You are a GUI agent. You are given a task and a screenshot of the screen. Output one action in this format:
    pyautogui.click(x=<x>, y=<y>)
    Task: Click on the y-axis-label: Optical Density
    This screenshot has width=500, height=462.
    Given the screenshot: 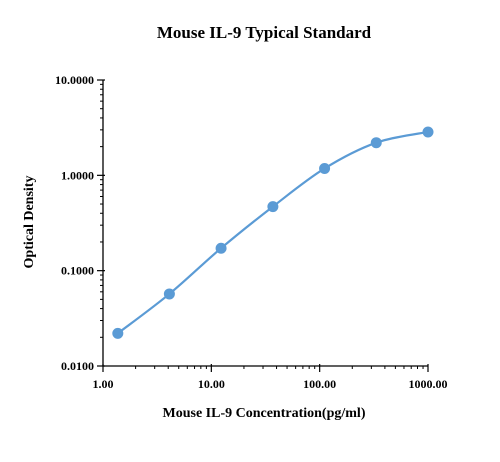 What is the action you would take?
    pyautogui.click(x=29, y=222)
    